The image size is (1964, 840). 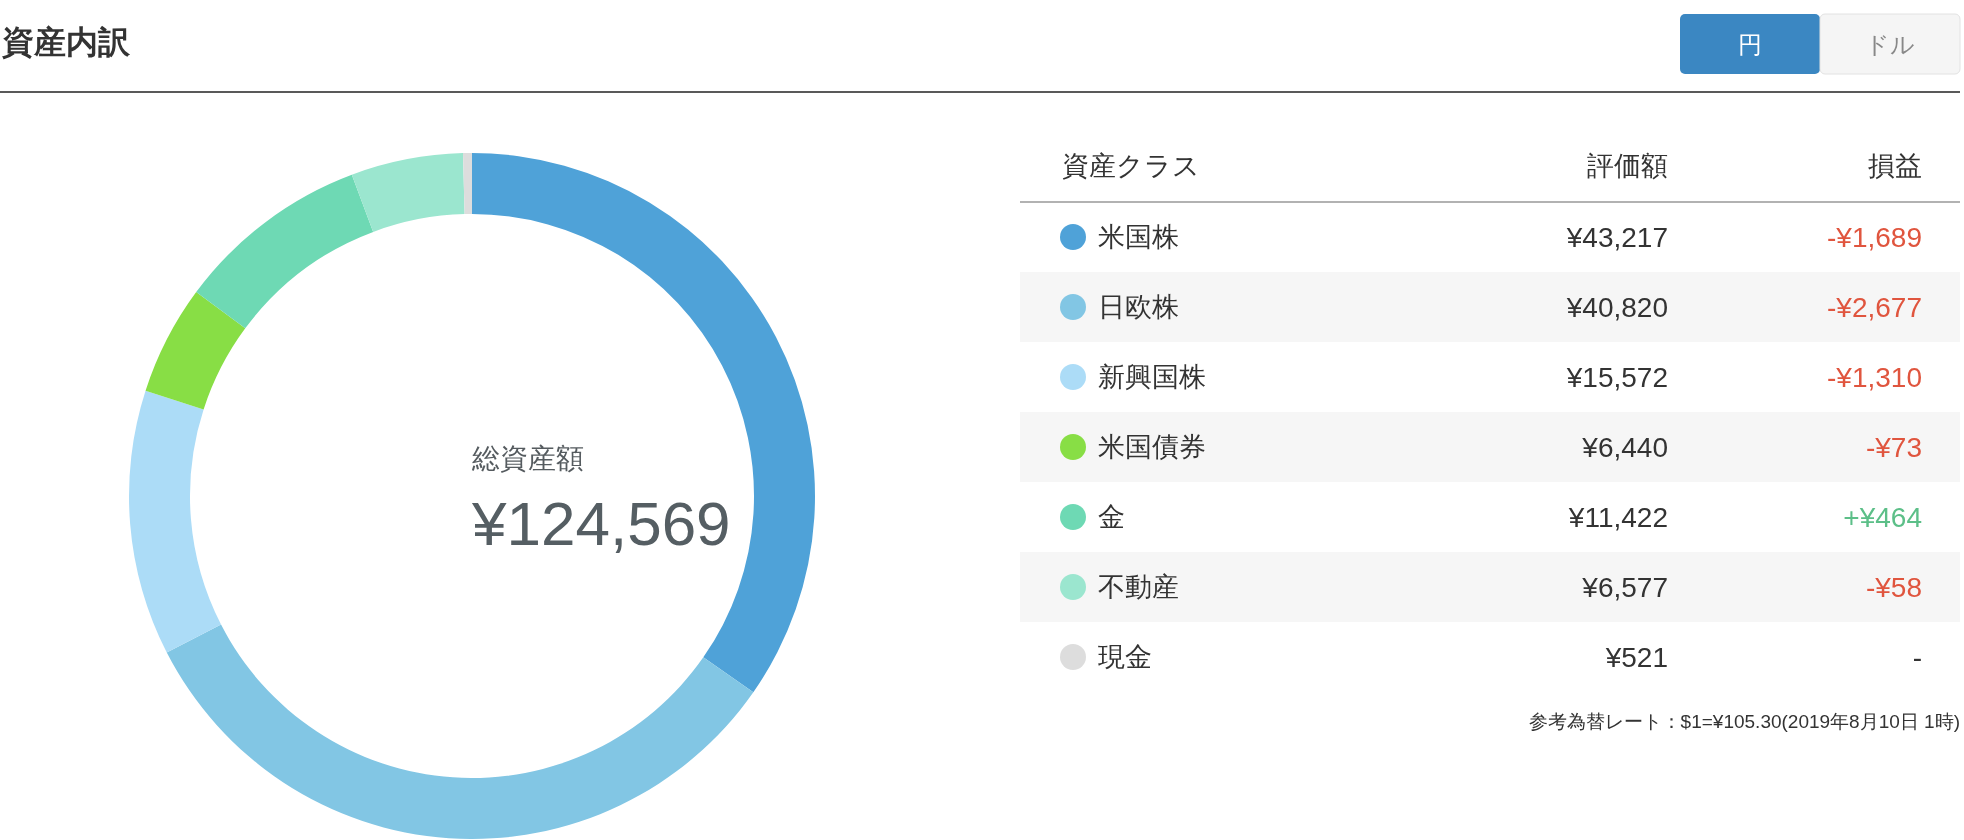 I want to click on data-label: ¥11,422, so click(x=1617, y=517).